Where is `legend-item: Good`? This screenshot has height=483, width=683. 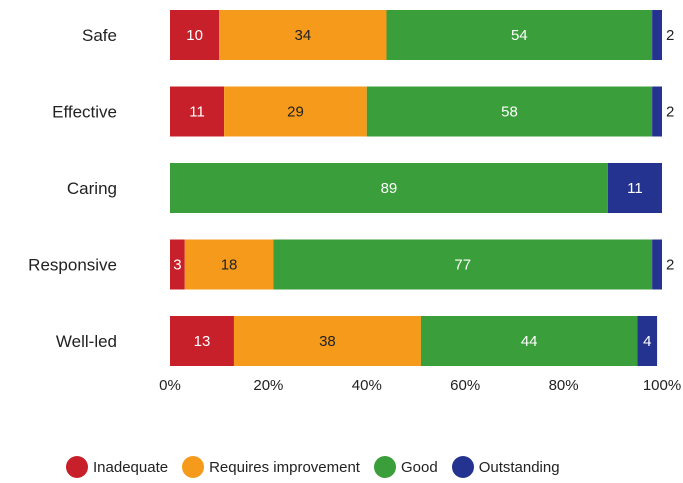
legend-item: Good is located at coordinates (405, 467).